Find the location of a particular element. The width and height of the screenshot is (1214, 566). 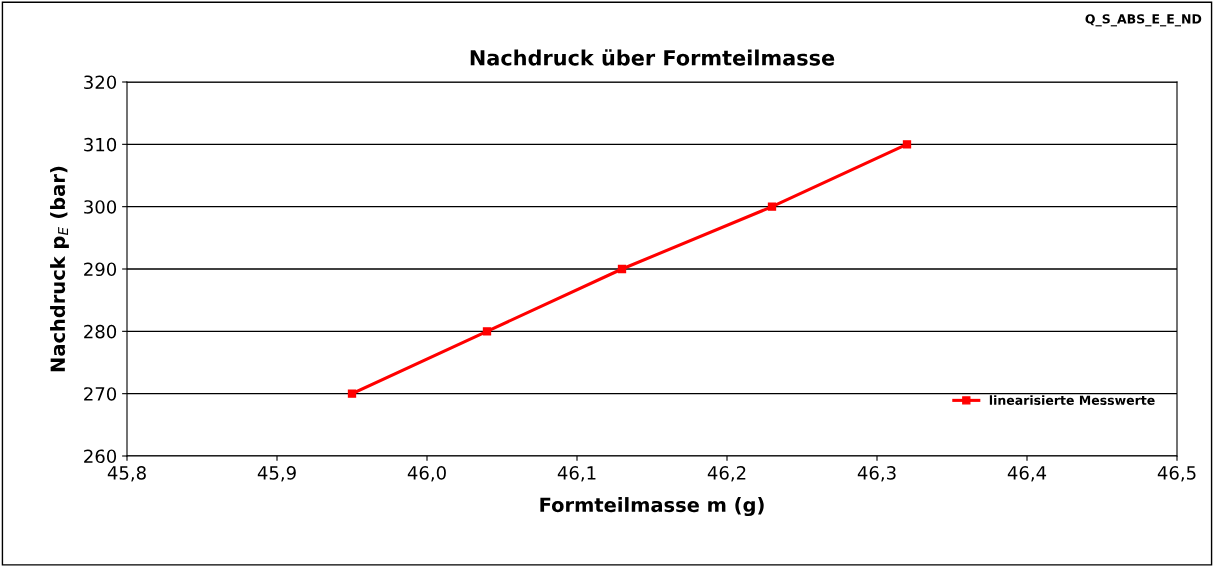

y-tick-label: 290 is located at coordinates (100, 269).